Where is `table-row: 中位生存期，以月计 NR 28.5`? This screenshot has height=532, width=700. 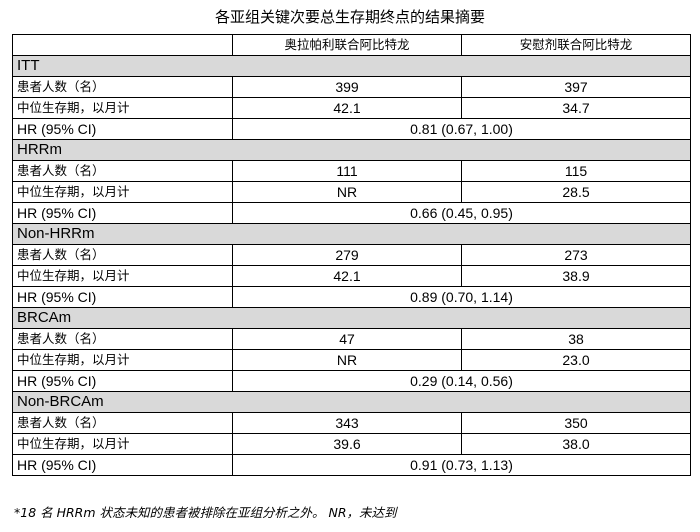
table-row: 中位生存期，以月计 NR 28.5 is located at coordinates (351, 192).